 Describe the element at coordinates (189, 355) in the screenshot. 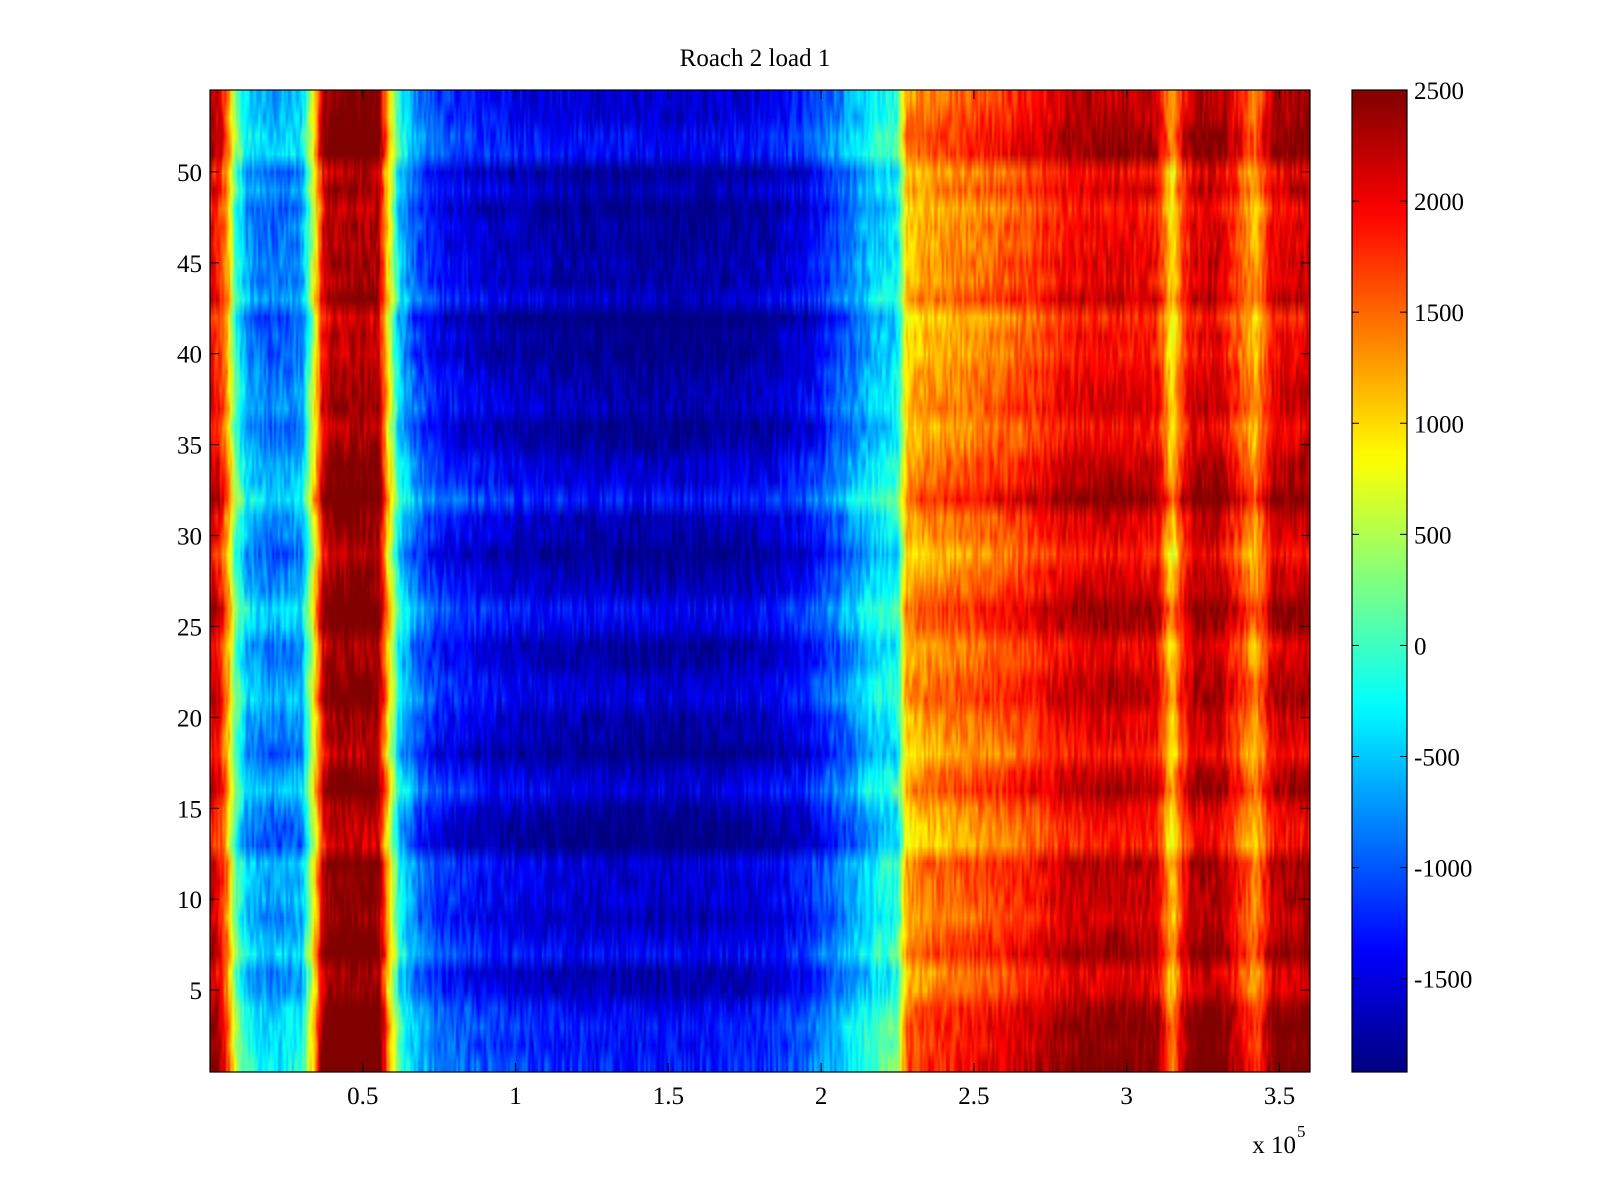

I see `y-tick-label: 40` at that location.